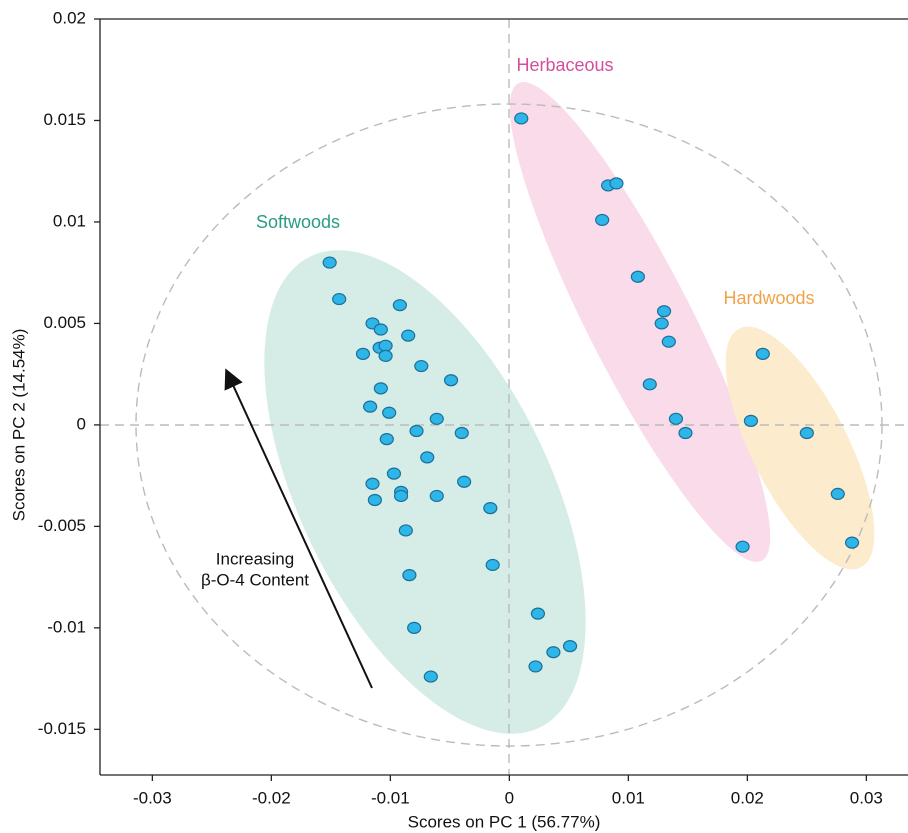  What do you see at coordinates (509, 797) in the screenshot?
I see `x-tick-label: 0` at bounding box center [509, 797].